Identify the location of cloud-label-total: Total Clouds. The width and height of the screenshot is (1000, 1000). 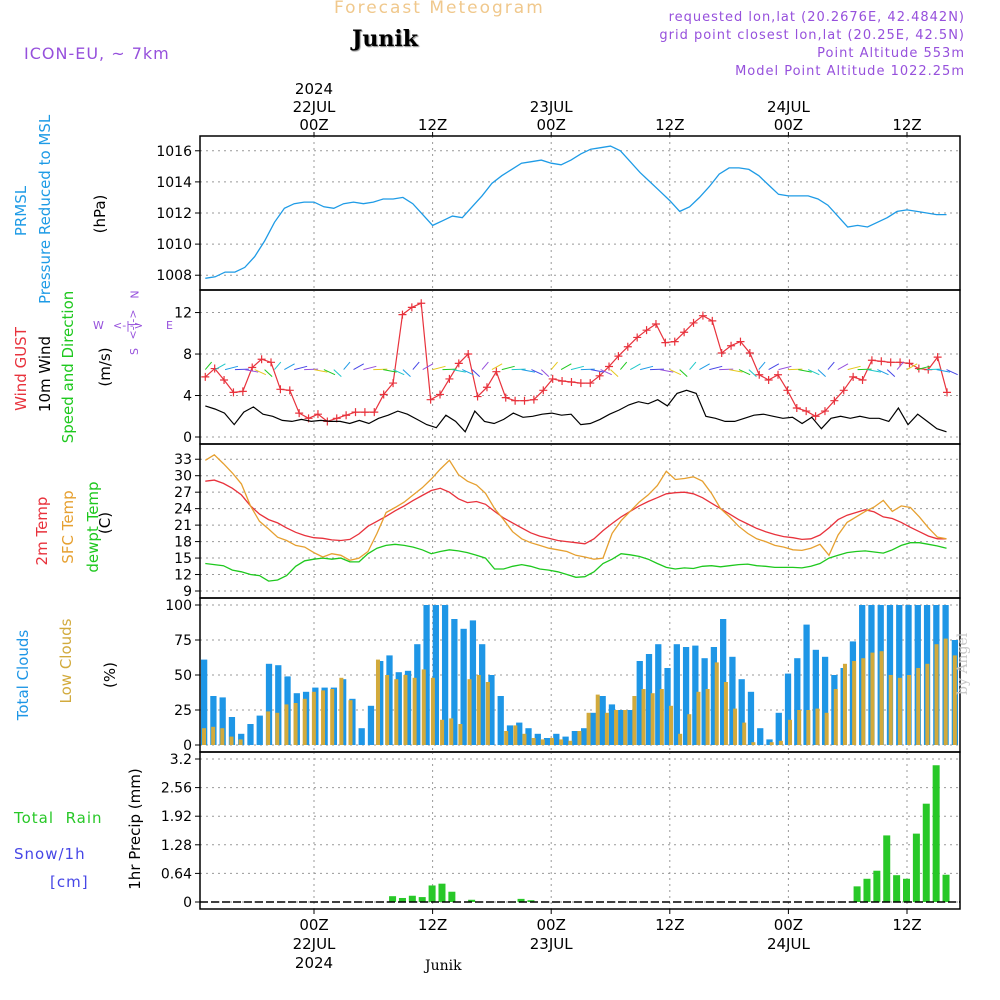
(23, 675).